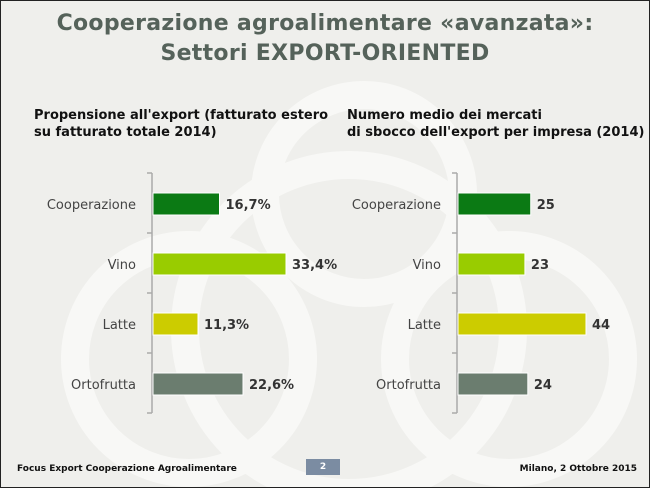 The image size is (650, 488). What do you see at coordinates (578, 469) in the screenshot?
I see `footer-right: Milano, 2 Ottobre 2015` at bounding box center [578, 469].